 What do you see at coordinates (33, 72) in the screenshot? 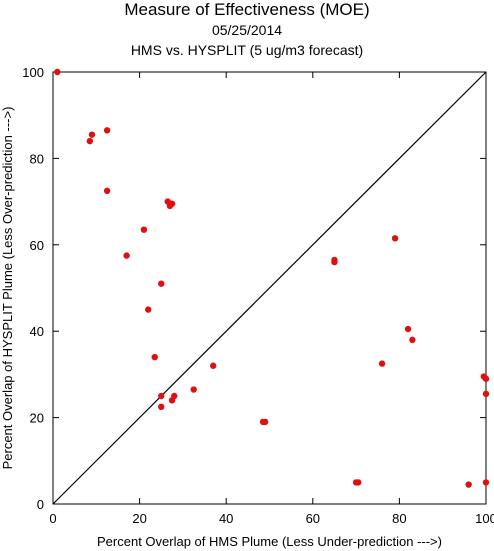
I see `y-tick-label: 100` at bounding box center [33, 72].